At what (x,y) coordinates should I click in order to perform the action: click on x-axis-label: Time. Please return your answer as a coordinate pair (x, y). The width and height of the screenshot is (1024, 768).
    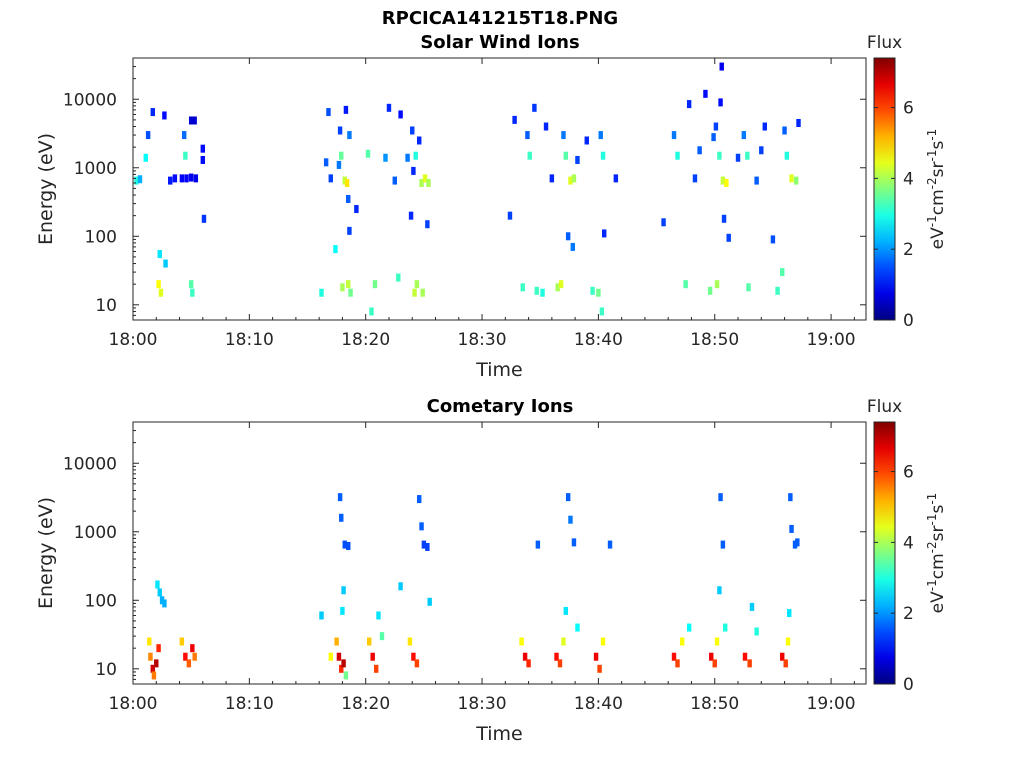
    Looking at the image, I should click on (499, 734).